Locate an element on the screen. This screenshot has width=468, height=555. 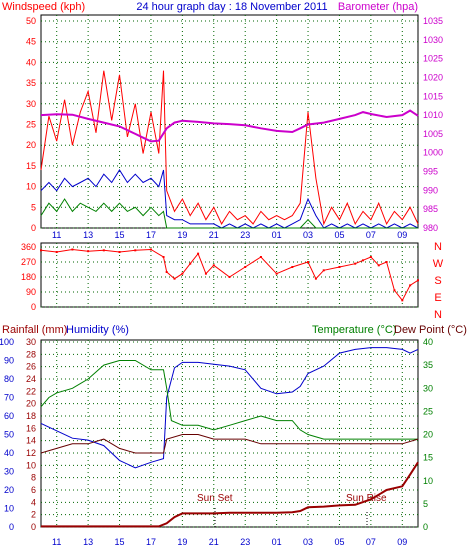
rain-tick-label: 4 is located at coordinates (33, 502).